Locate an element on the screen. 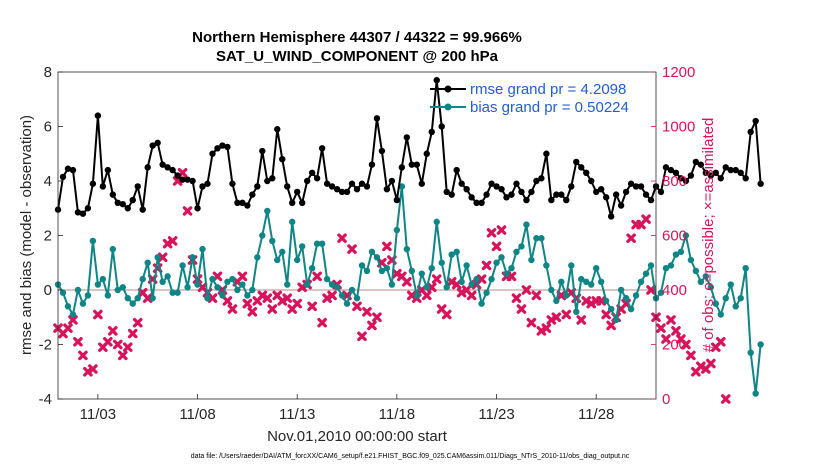 The height and width of the screenshot is (470, 830). y-right-label: # of obs: o=possible; ×=assimilated is located at coordinates (708, 235).